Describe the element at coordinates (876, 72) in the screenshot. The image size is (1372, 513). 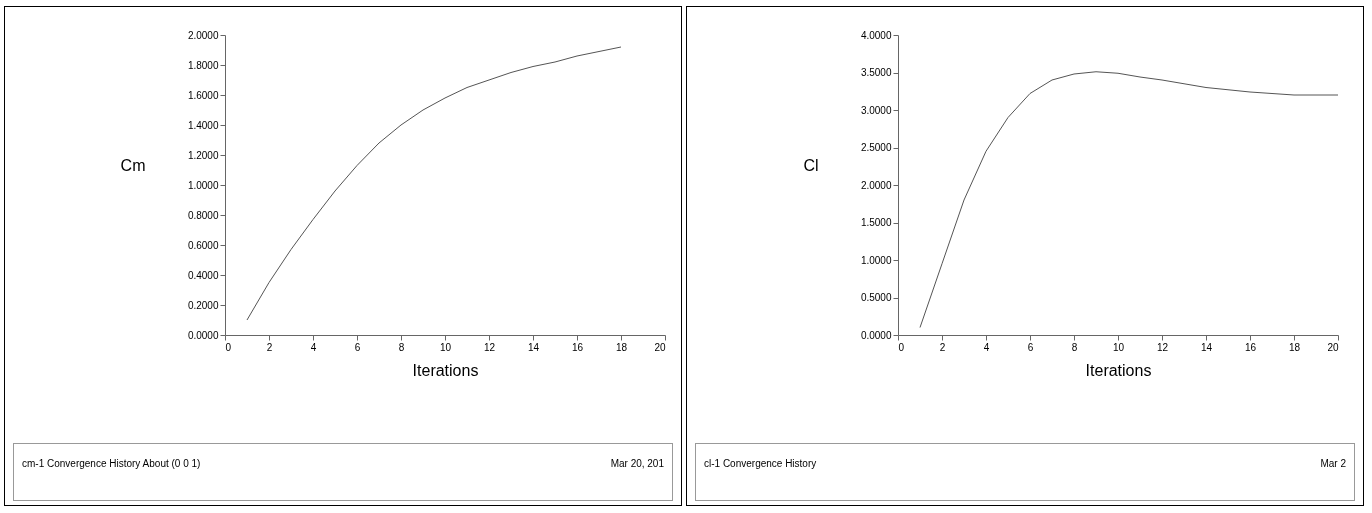
I see `y-tick-label: 3.5000` at that location.